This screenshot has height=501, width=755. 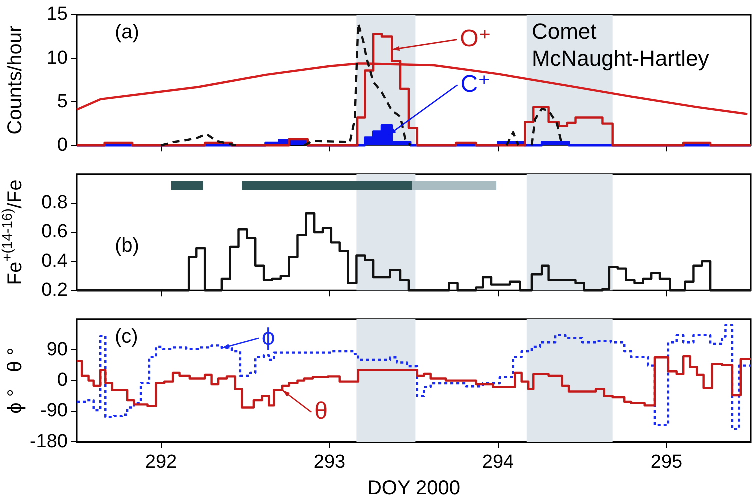 I want to click on y-tick-label: -180, so click(x=49, y=441).